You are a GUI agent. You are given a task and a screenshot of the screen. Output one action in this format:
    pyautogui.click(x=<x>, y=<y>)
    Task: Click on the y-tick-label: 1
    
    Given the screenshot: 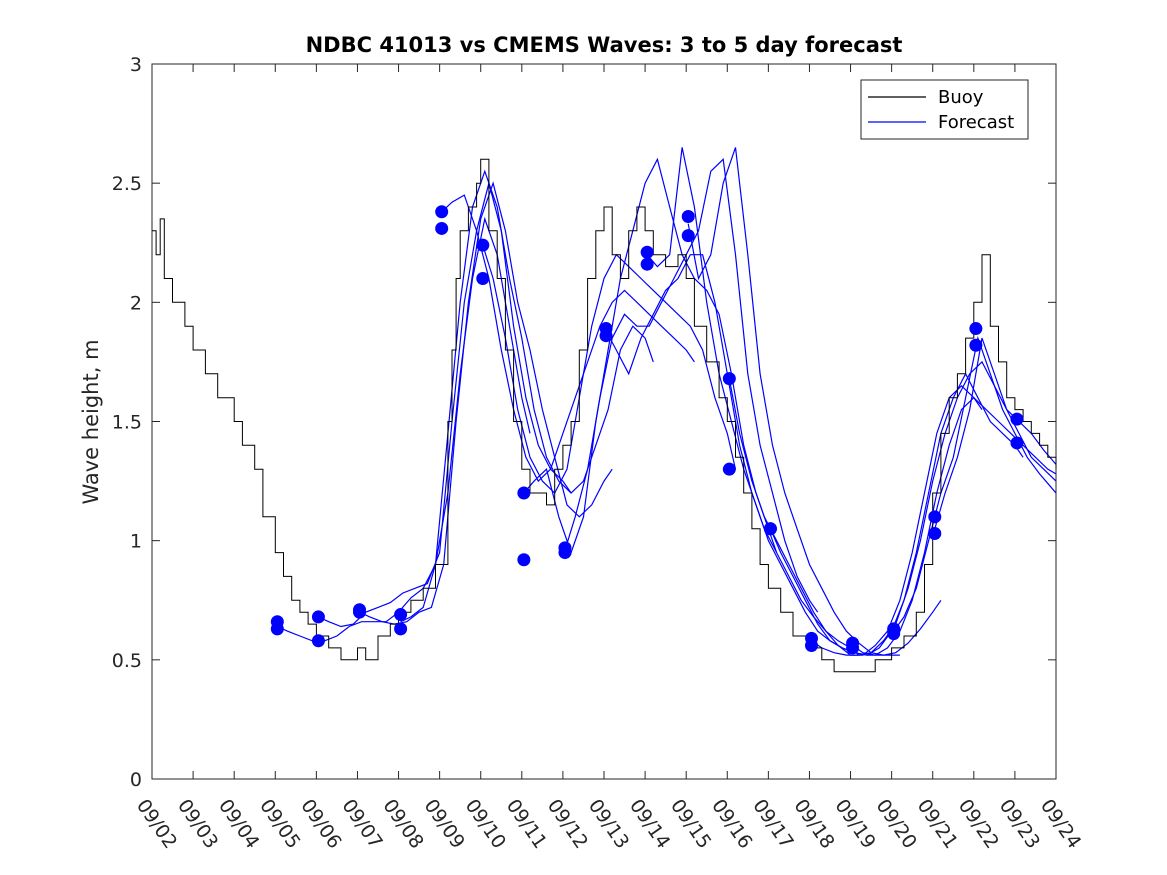 What is the action you would take?
    pyautogui.click(x=136, y=542)
    